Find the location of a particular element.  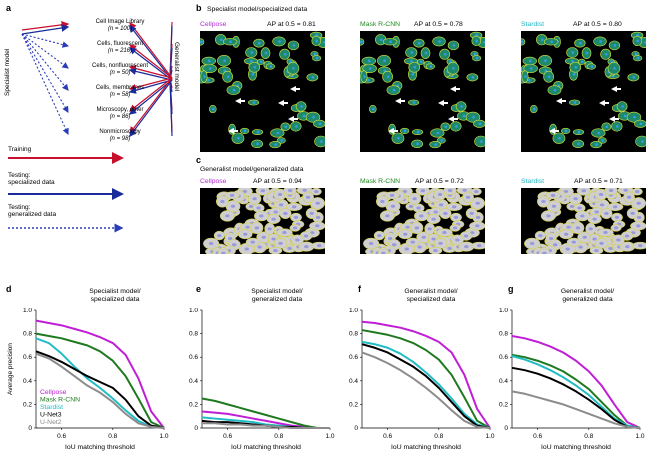

chart-g-title: Generalist model/ generalized data is located at coordinates (587, 295).